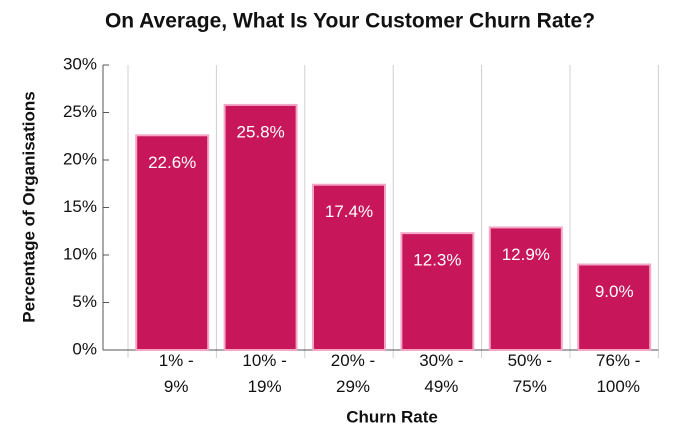  I want to click on y-tick-label: 30%, so click(80, 63).